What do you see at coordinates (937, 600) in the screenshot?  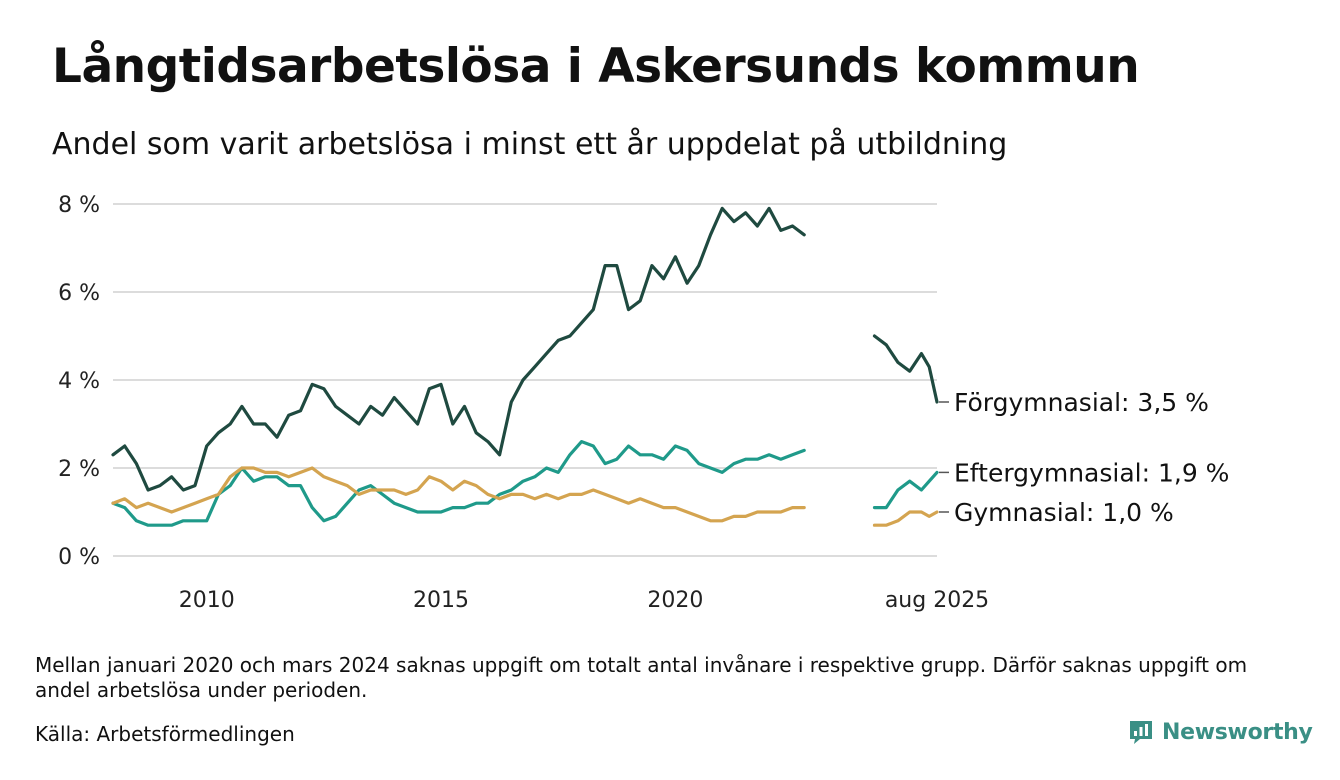 I see `x-tick-label: aug 2025` at bounding box center [937, 600].